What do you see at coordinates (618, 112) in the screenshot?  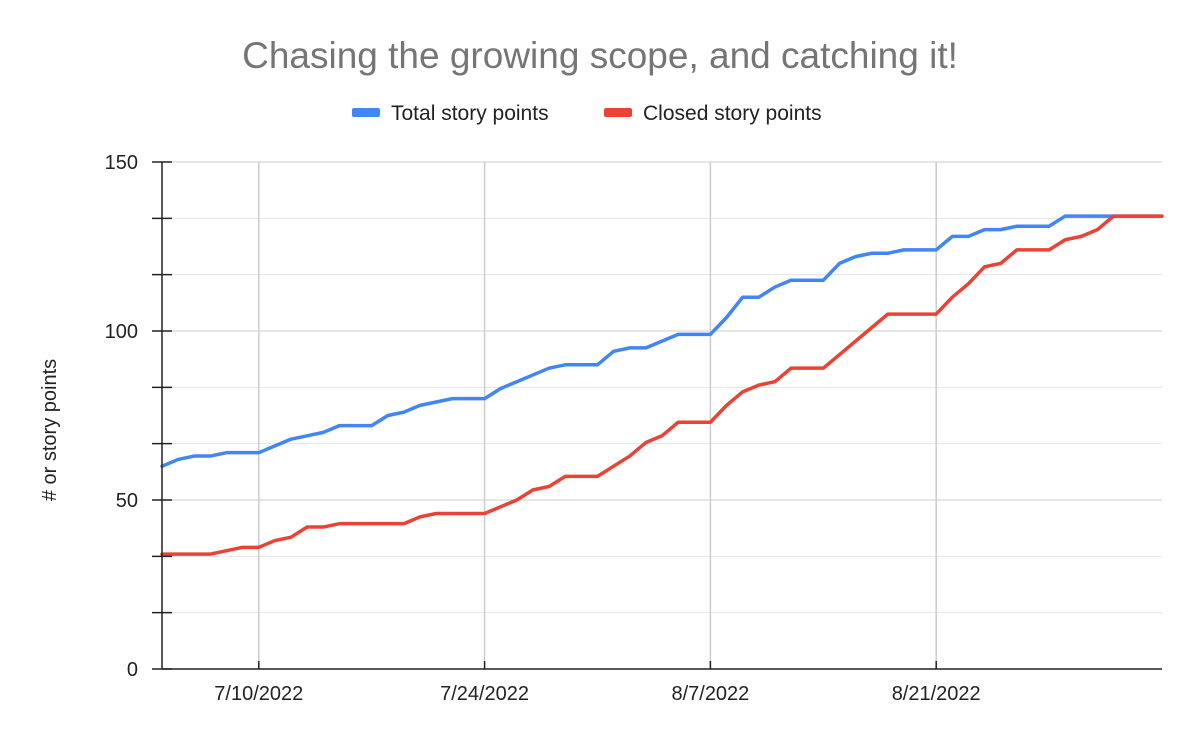 I see `legend-swatch-closed` at bounding box center [618, 112].